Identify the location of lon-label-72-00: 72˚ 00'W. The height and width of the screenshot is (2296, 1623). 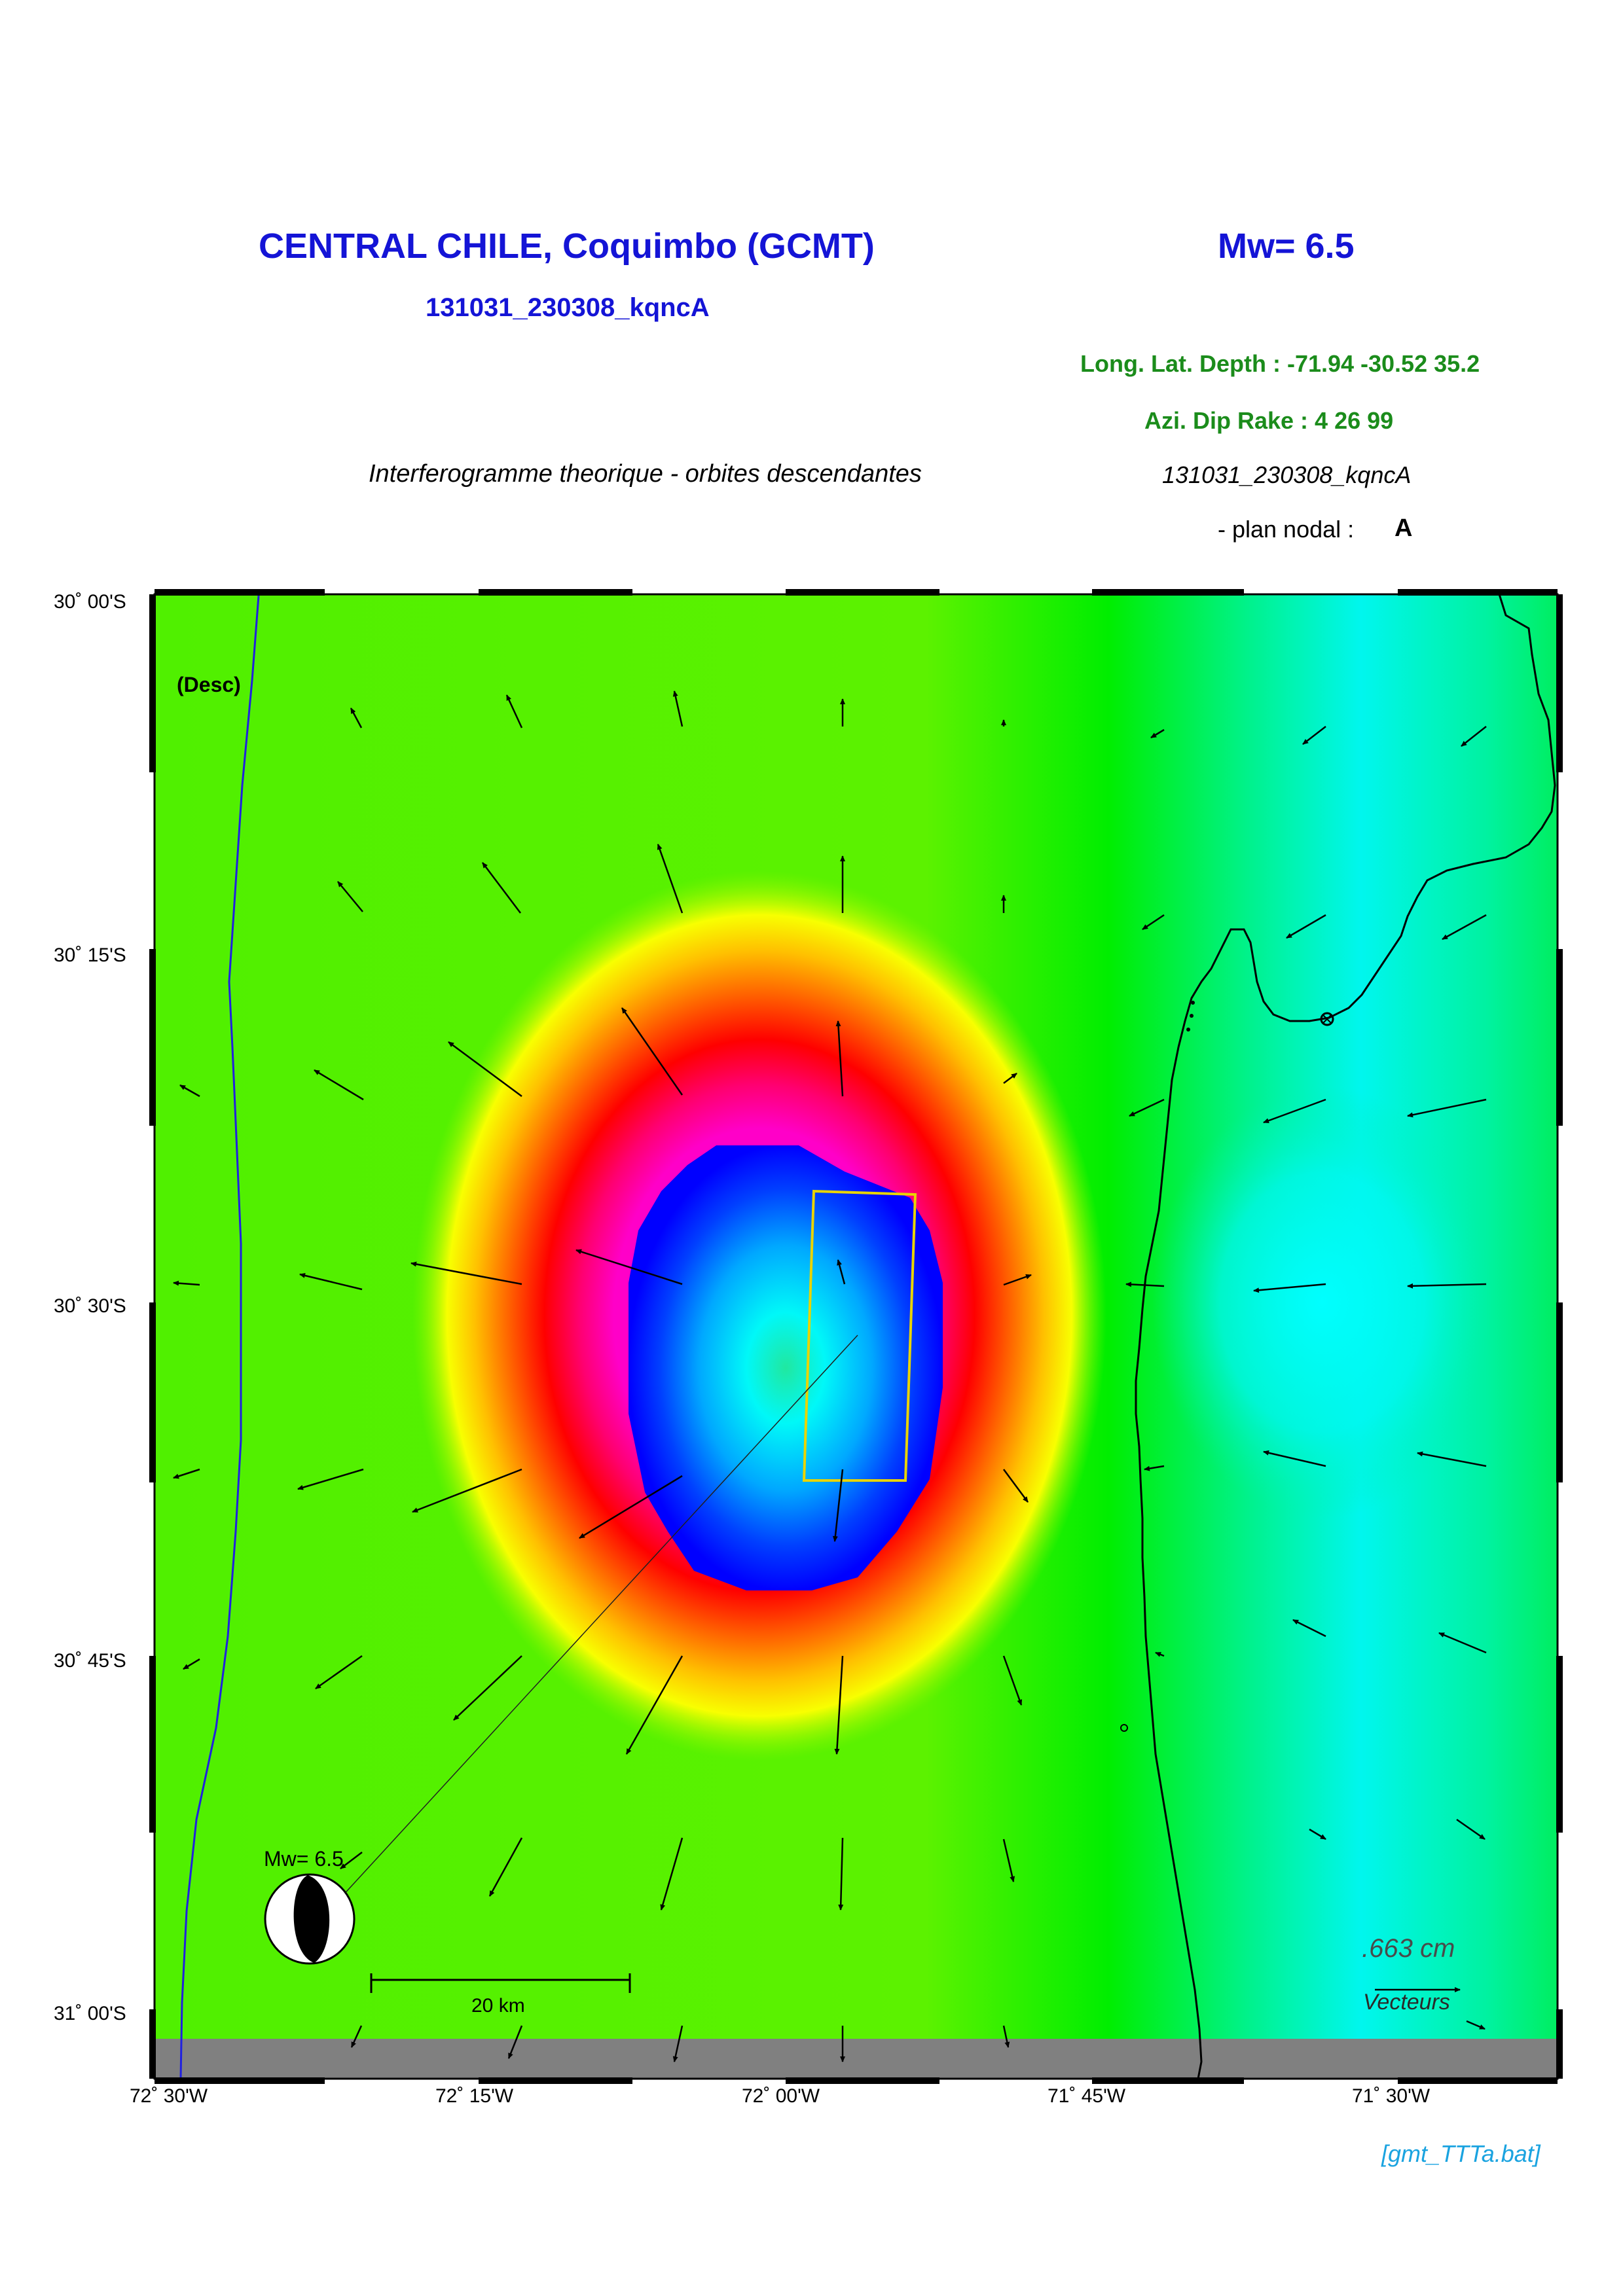
(781, 2096).